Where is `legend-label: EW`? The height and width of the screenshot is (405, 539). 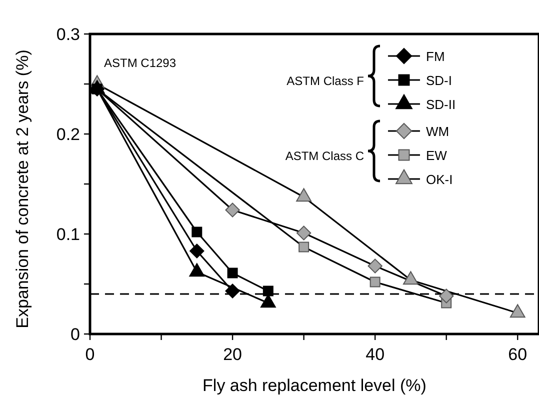
legend-label: EW is located at coordinates (437, 155).